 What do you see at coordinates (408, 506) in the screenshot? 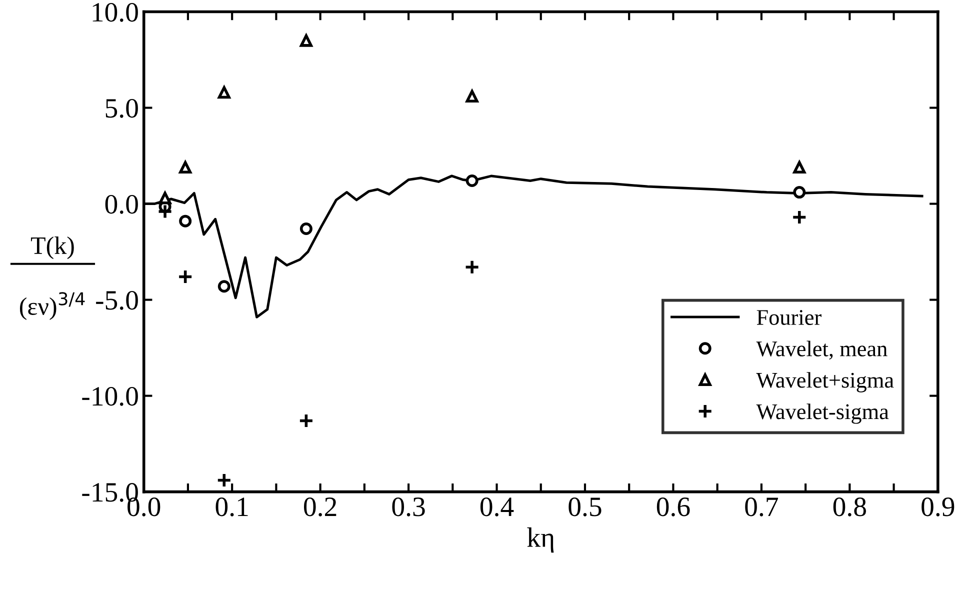
I see `x-tick-label: 0.3` at bounding box center [408, 506].